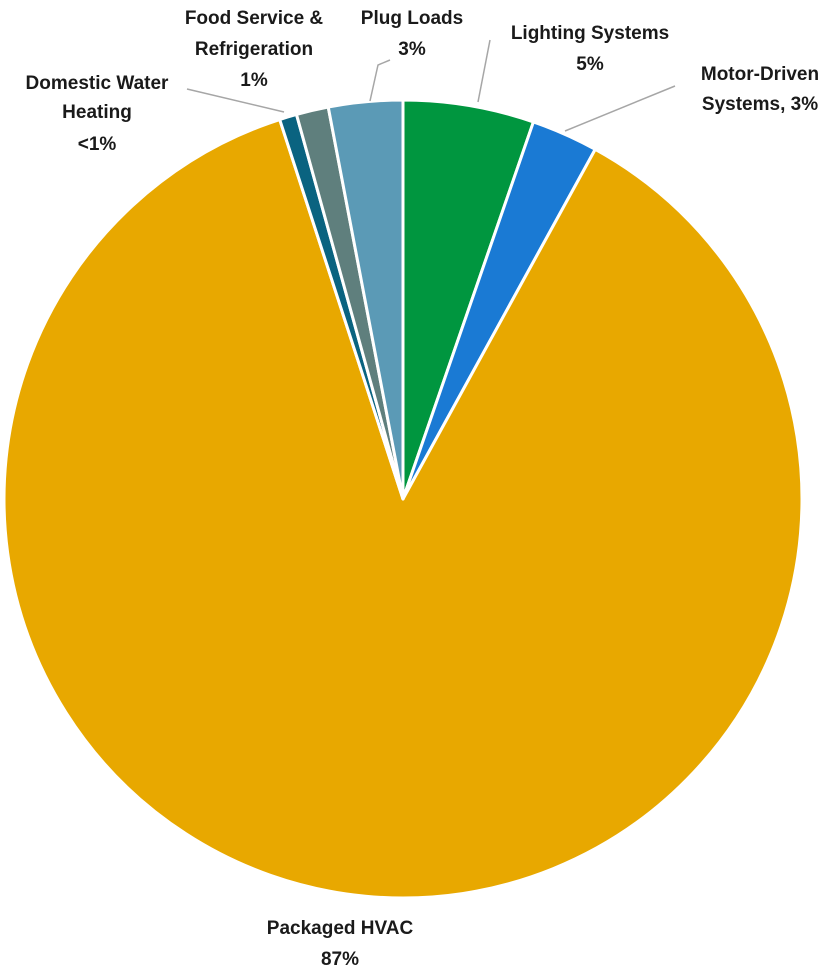 This screenshot has width=835, height=974. What do you see at coordinates (340, 959) in the screenshot?
I see `data-label-packaged-hvac: 87%` at bounding box center [340, 959].